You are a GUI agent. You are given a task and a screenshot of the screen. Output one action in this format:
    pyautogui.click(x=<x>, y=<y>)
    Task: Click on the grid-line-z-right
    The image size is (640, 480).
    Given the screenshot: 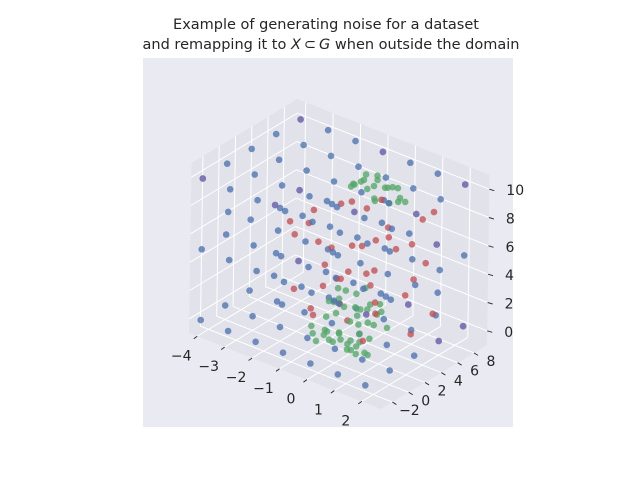 What is the action you would take?
    pyautogui.click(x=391, y=293)
    